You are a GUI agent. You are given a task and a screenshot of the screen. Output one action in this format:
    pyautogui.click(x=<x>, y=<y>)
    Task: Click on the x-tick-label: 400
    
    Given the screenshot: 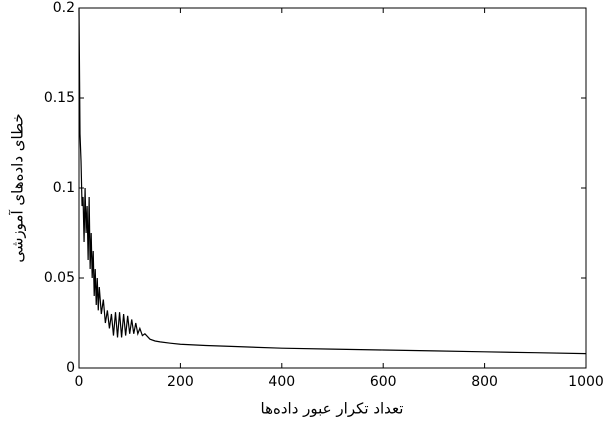 What is the action you would take?
    pyautogui.click(x=281, y=382)
    